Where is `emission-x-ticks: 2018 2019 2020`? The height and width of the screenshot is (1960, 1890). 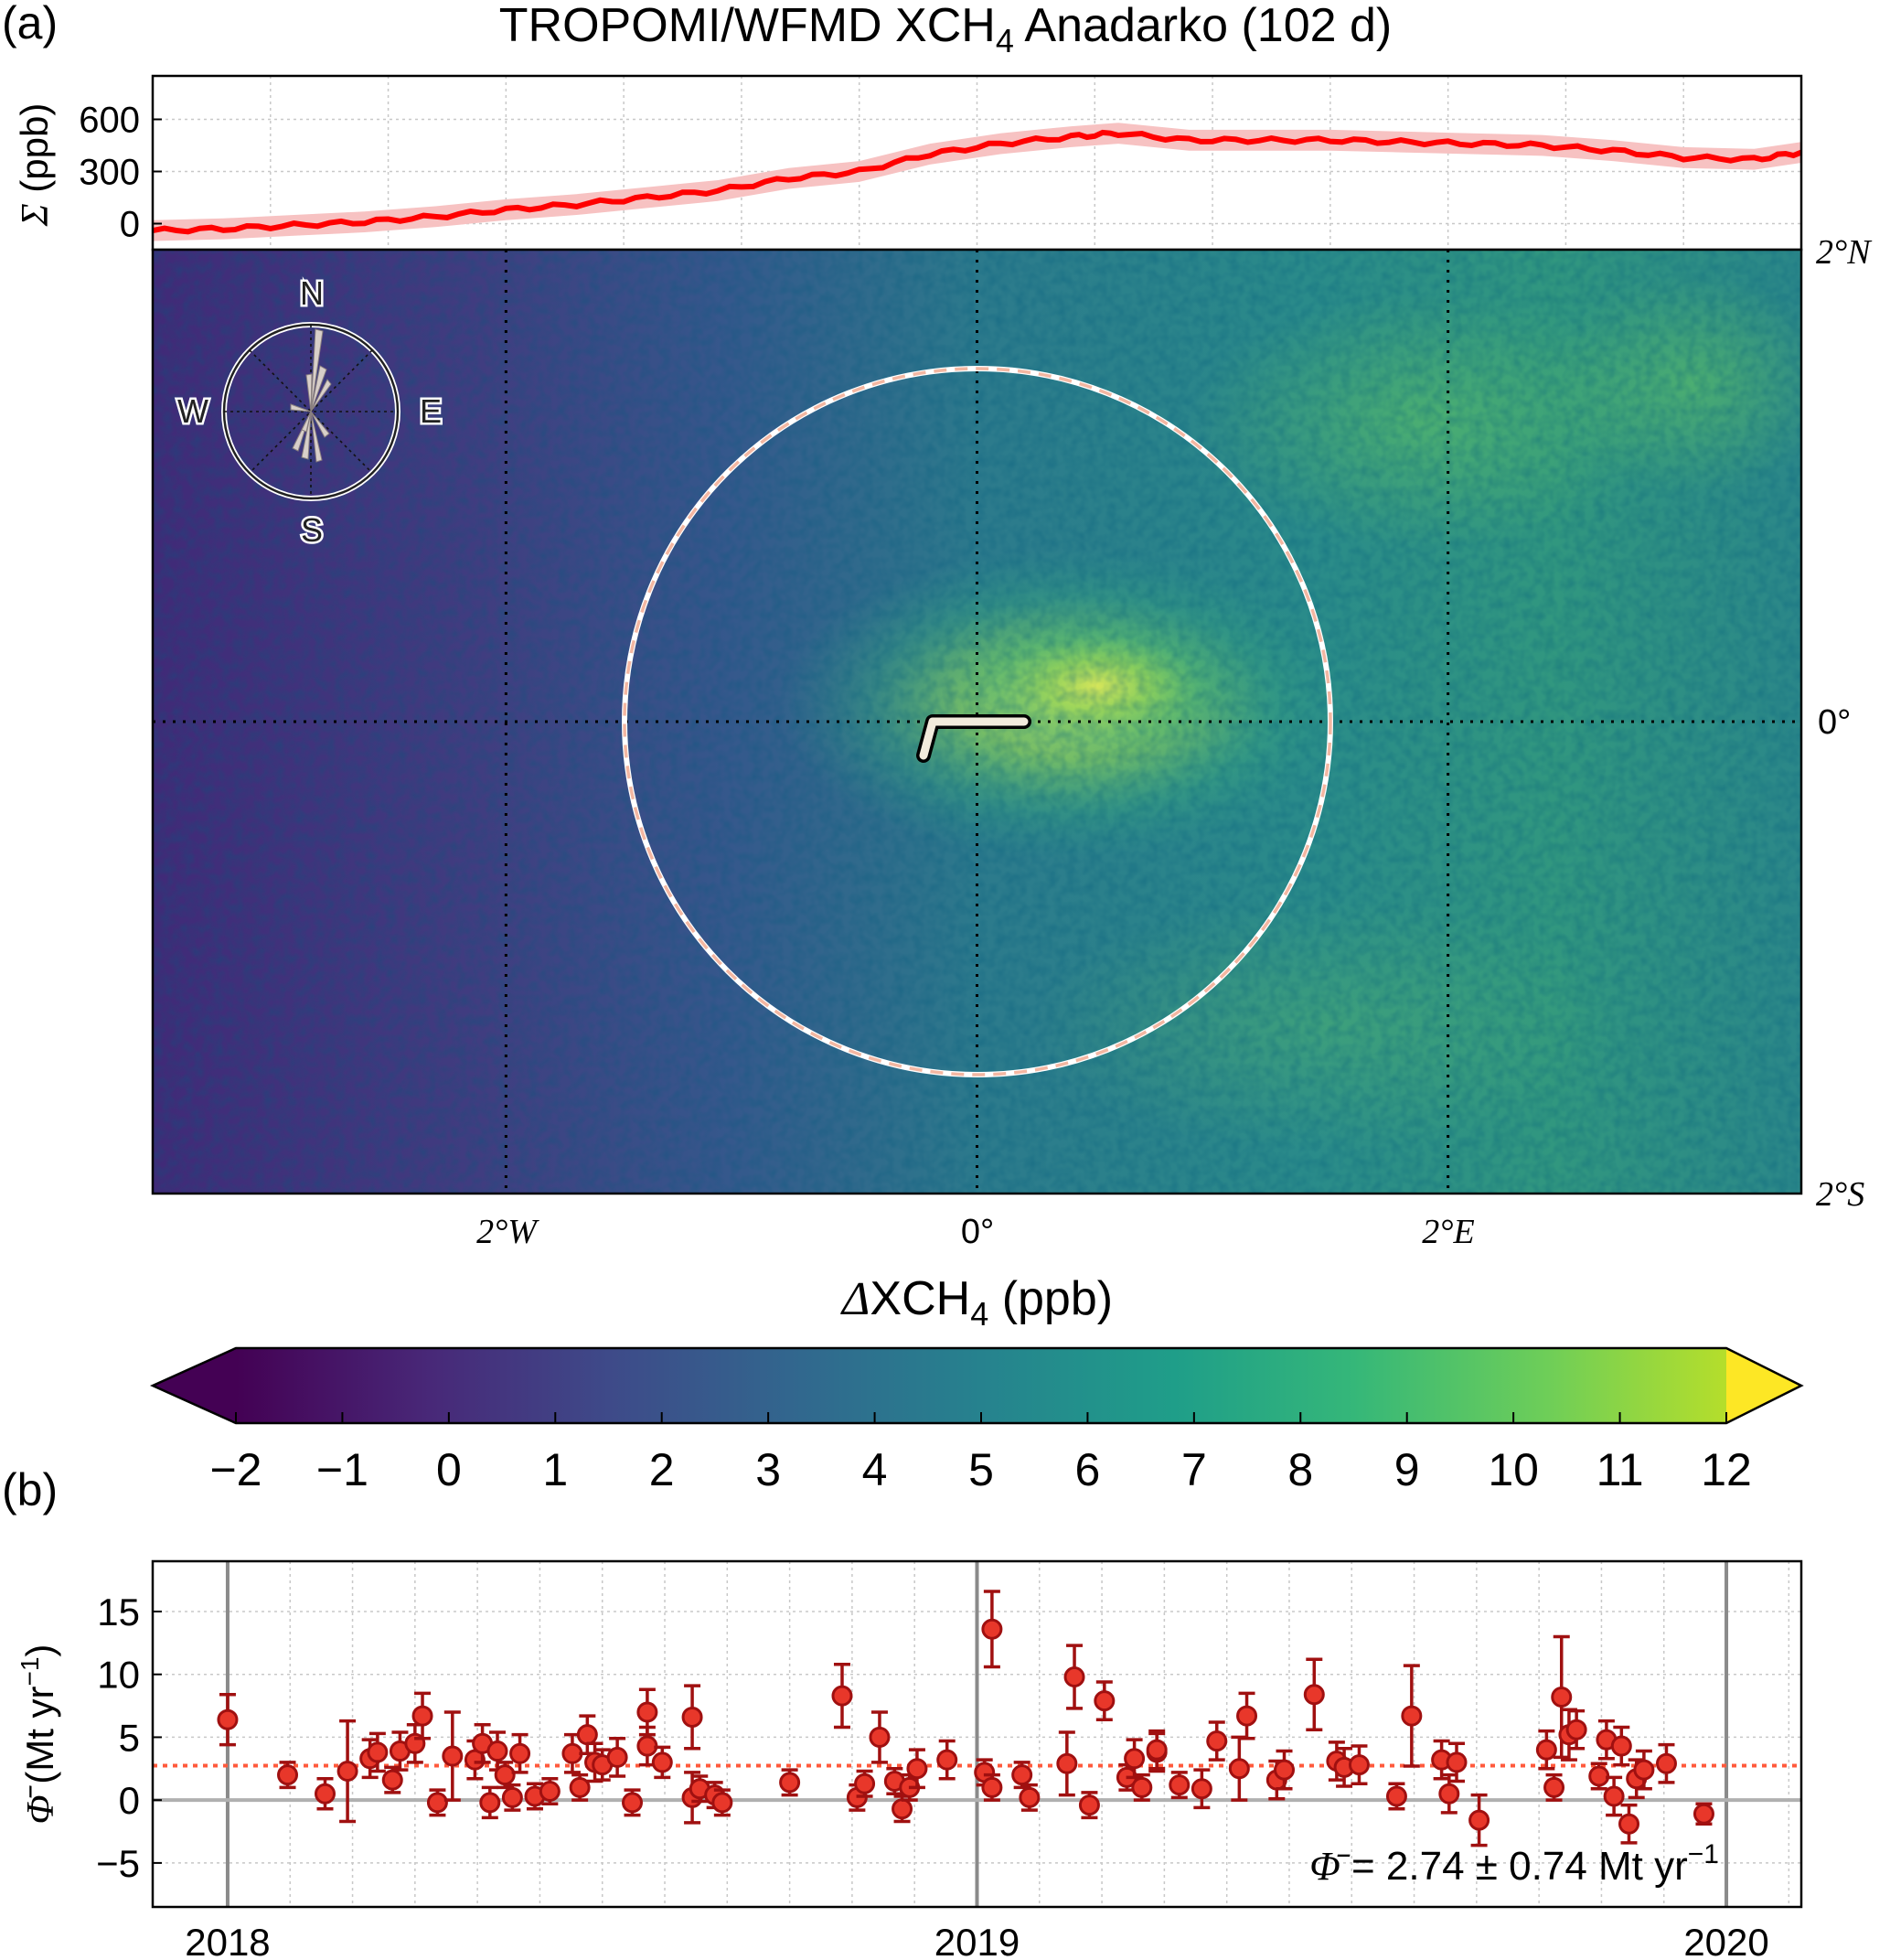 emission-x-ticks: 2018 2019 2020 is located at coordinates (977, 1940).